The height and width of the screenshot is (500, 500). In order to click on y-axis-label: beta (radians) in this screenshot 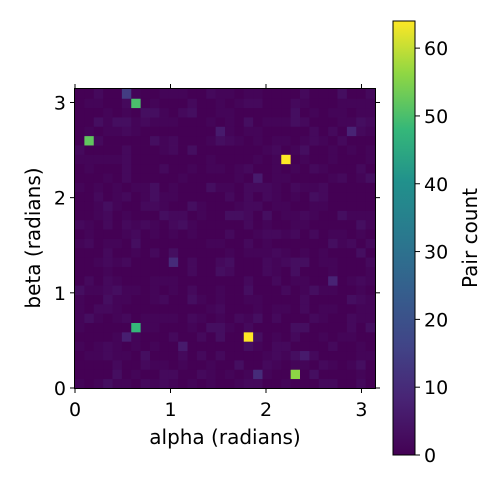, I will do `click(33, 237)`.